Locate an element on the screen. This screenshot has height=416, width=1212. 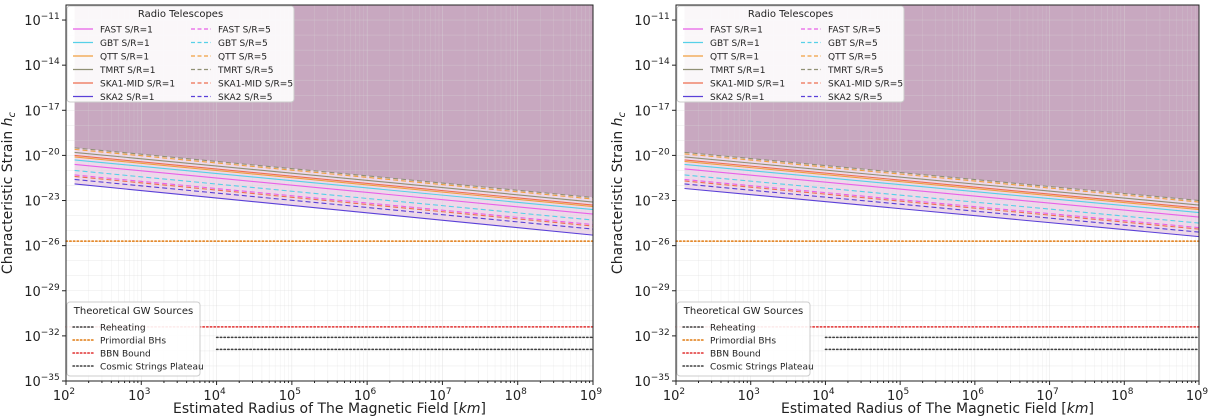
legend-label: QTT S/R=1 is located at coordinates (734, 58).